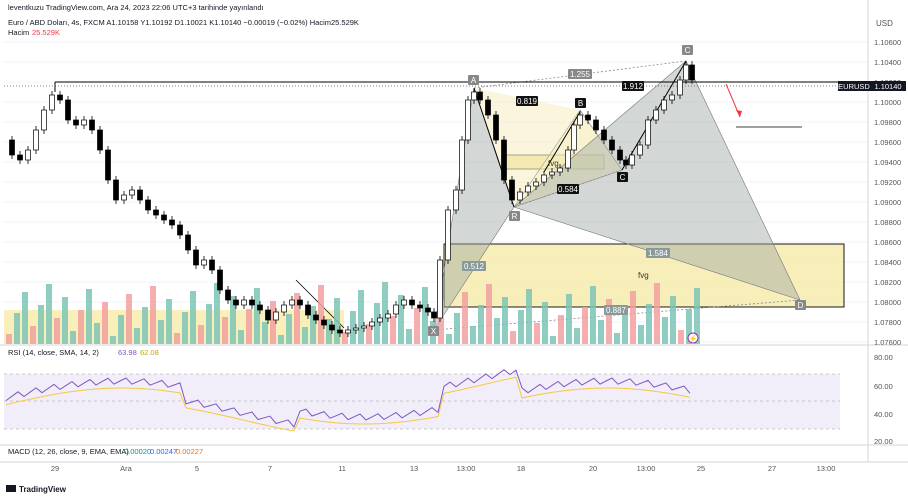  What do you see at coordinates (887, 222) in the screenshot?
I see `price-tick: 1.08800` at bounding box center [887, 222].